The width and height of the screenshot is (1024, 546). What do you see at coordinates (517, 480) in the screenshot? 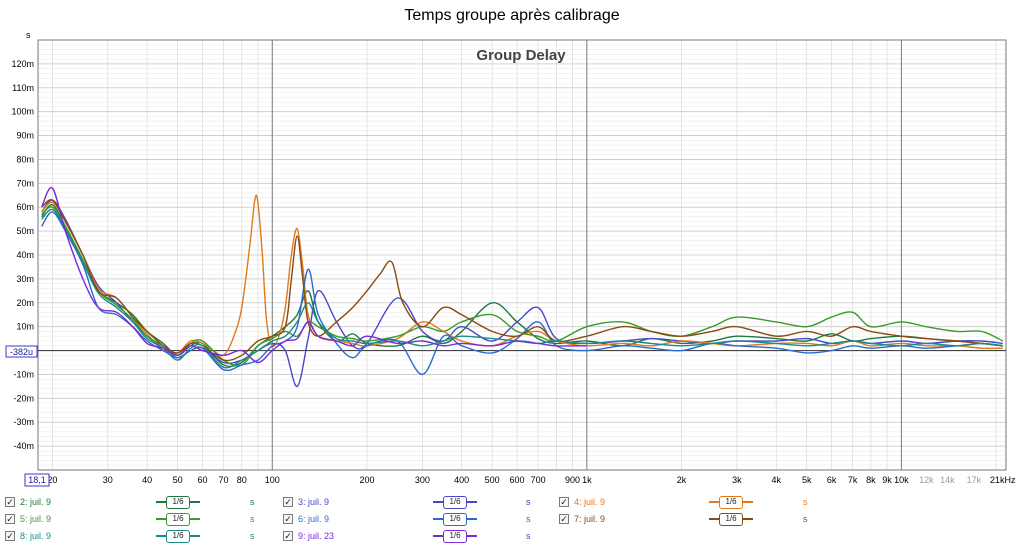
I see `x-tick-label: 600` at bounding box center [517, 480].